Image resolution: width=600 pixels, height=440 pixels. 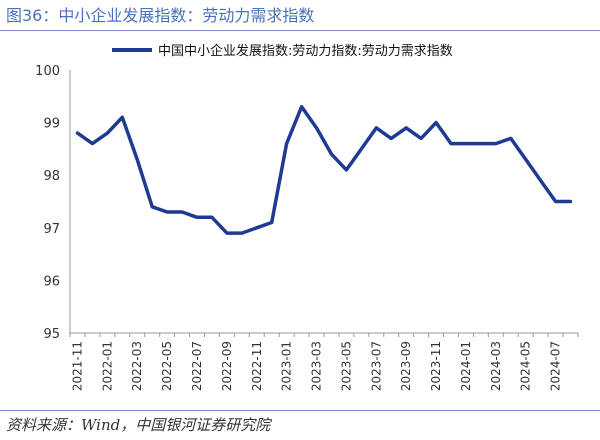 I want to click on title-divider, so click(x=300, y=30).